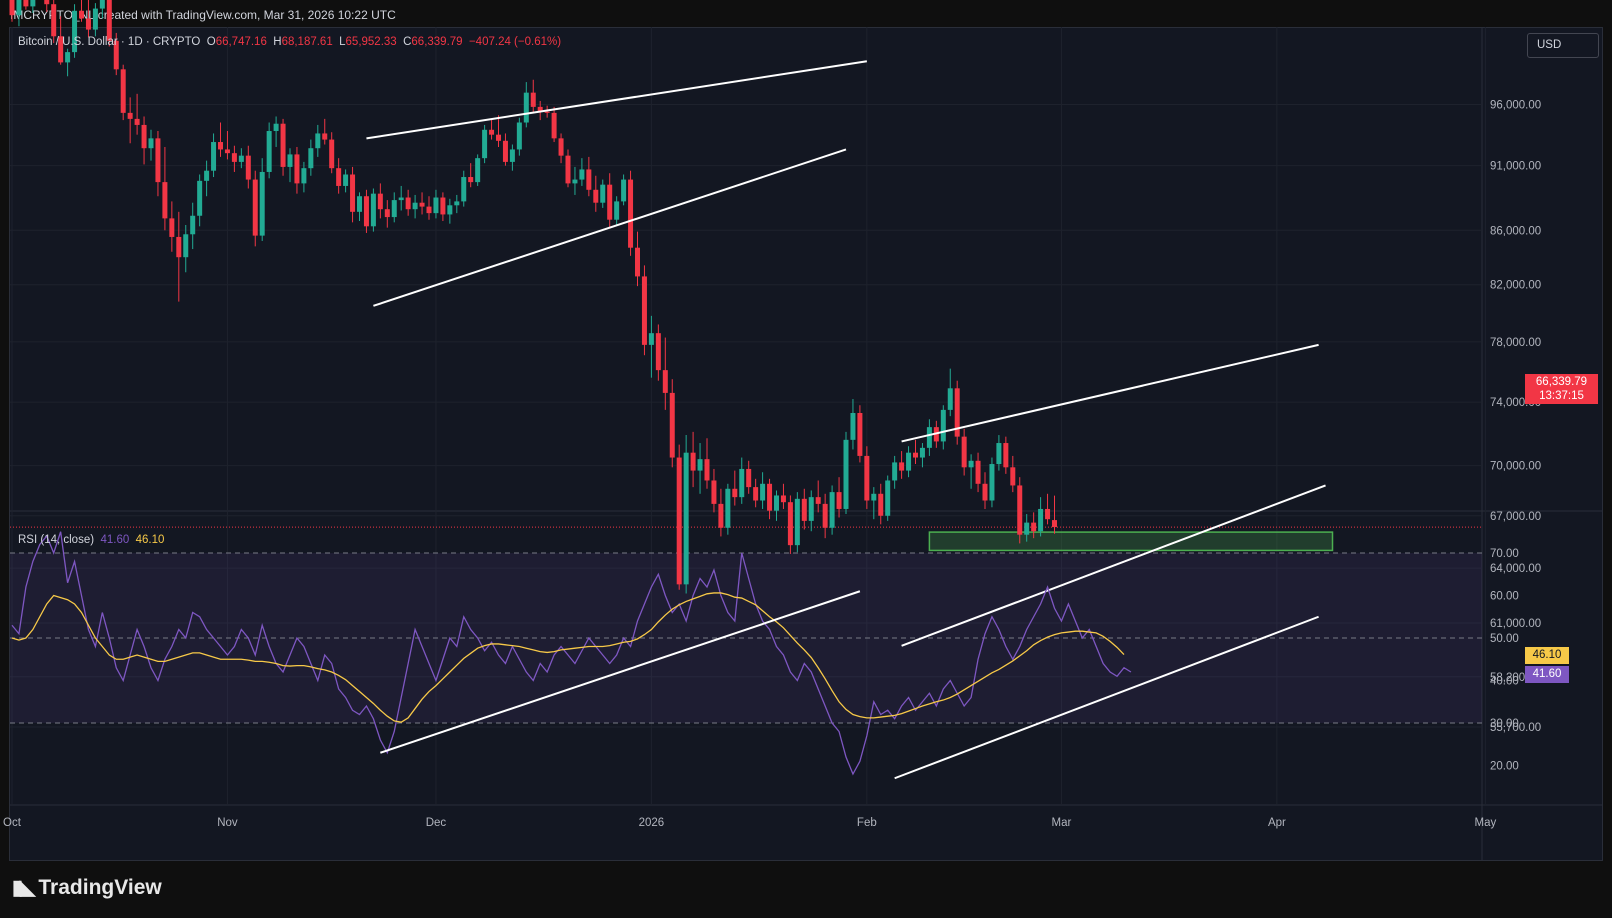 The image size is (1612, 918). What do you see at coordinates (1504, 597) in the screenshot?
I see `rsi-tick-label: 60.00` at bounding box center [1504, 597].